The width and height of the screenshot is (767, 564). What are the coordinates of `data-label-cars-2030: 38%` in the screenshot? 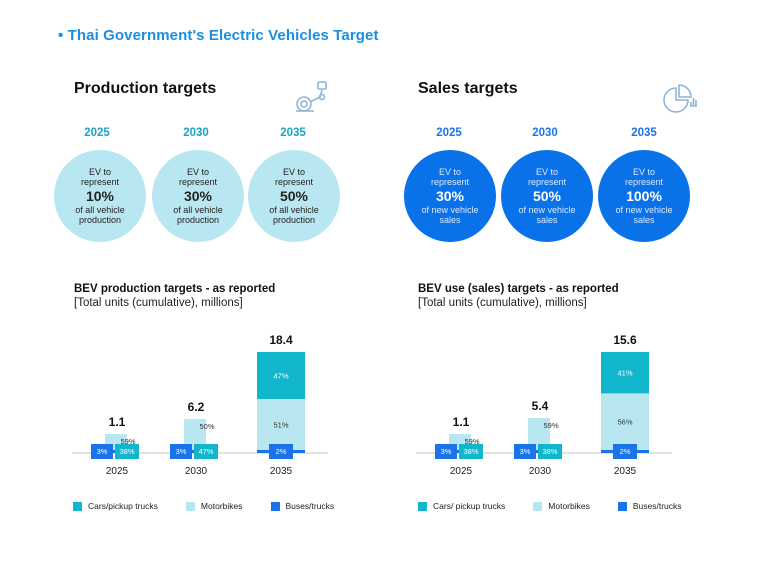 It's located at (549, 451).